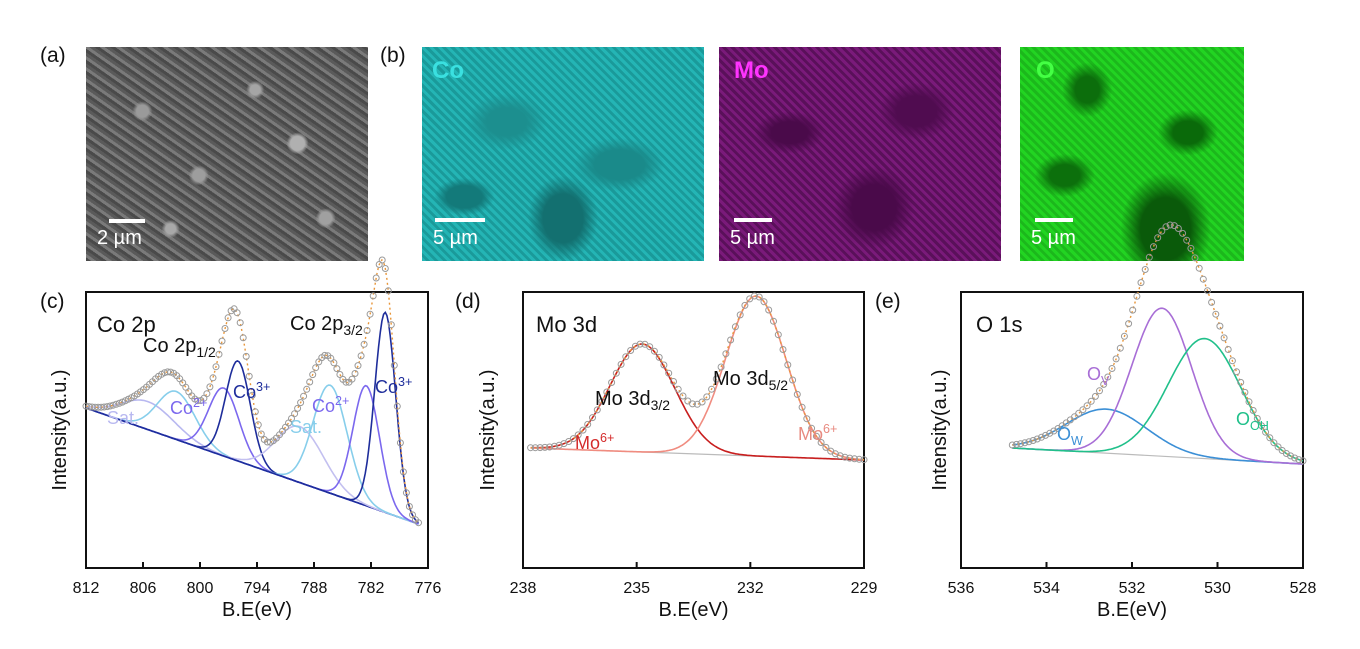  What do you see at coordinates (999, 324) in the screenshot?
I see `chart-title: O 1s` at bounding box center [999, 324].